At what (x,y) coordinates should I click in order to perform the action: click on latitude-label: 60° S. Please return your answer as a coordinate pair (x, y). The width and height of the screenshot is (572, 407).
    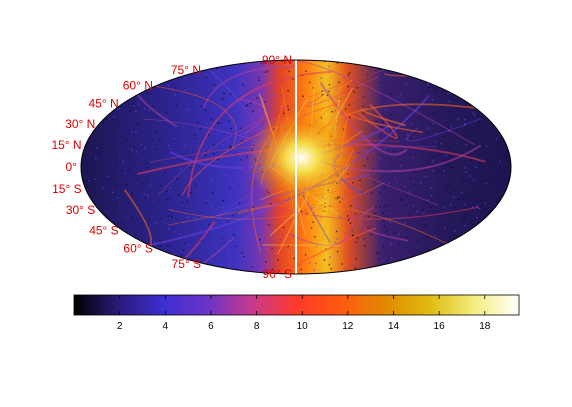
    Looking at the image, I should click on (137, 249).